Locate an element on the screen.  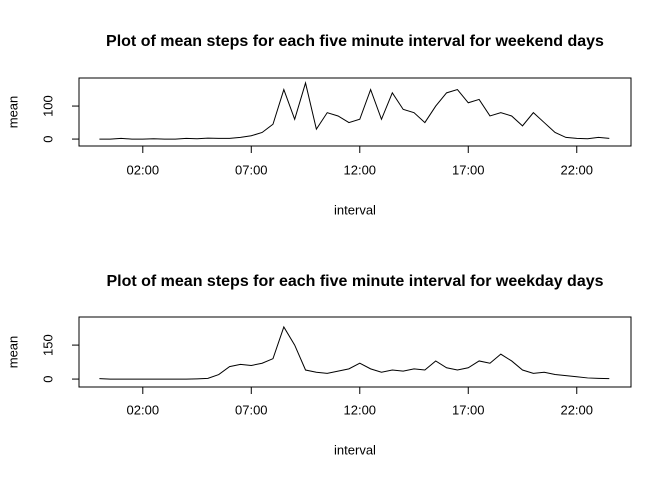
y-tick-label: 100 is located at coordinates (47, 106).